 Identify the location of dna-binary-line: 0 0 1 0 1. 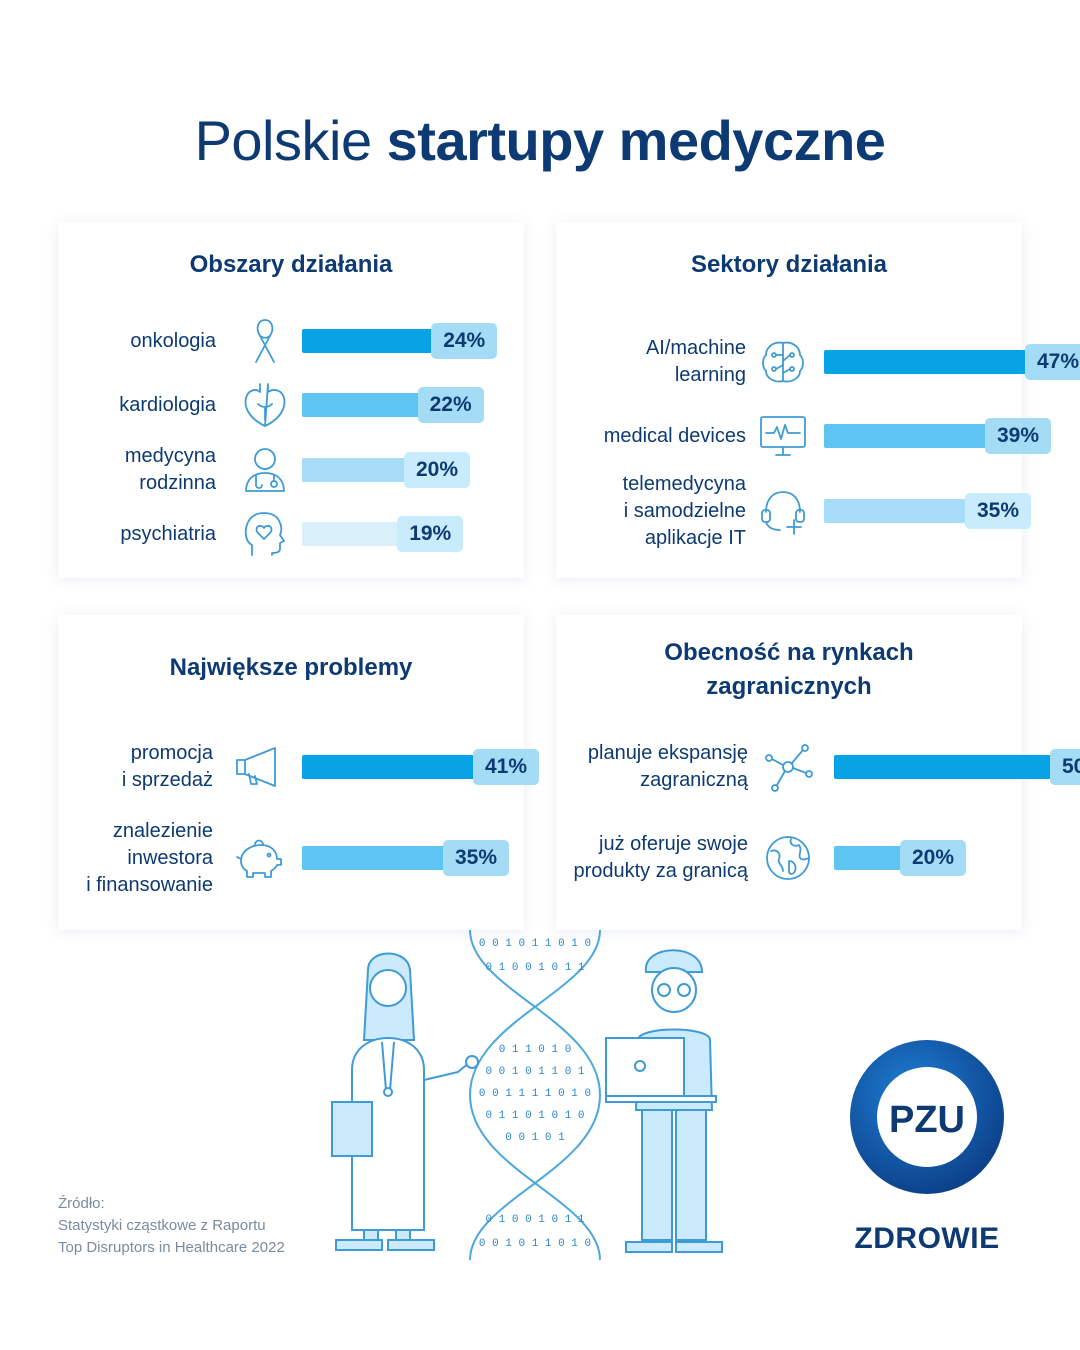
(535, 1138).